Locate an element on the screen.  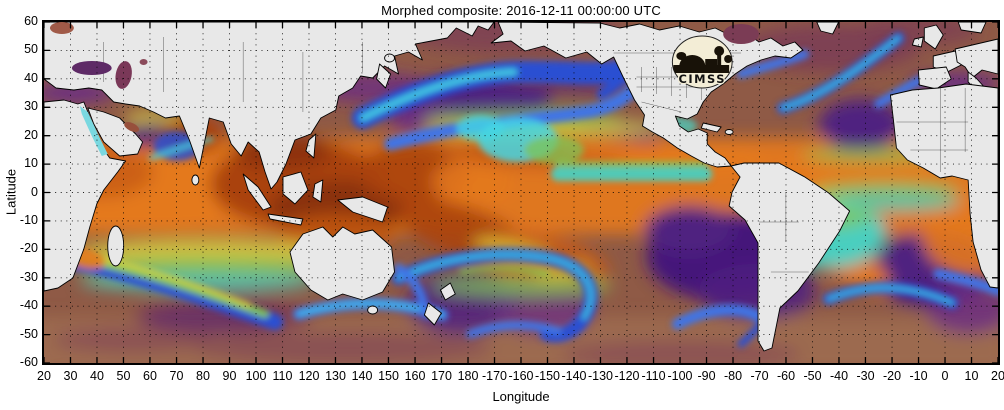
x-tick-label: 30 is located at coordinates (70, 376).